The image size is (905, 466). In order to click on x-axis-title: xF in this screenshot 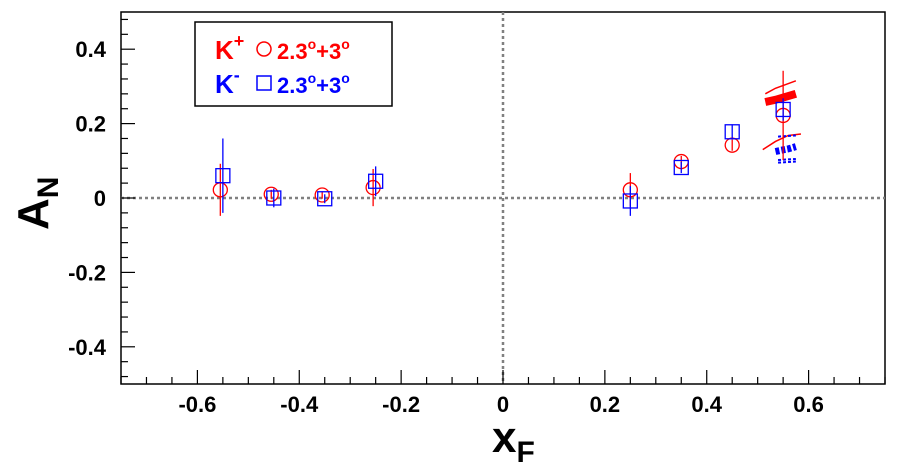, I will do `click(513, 439)`.